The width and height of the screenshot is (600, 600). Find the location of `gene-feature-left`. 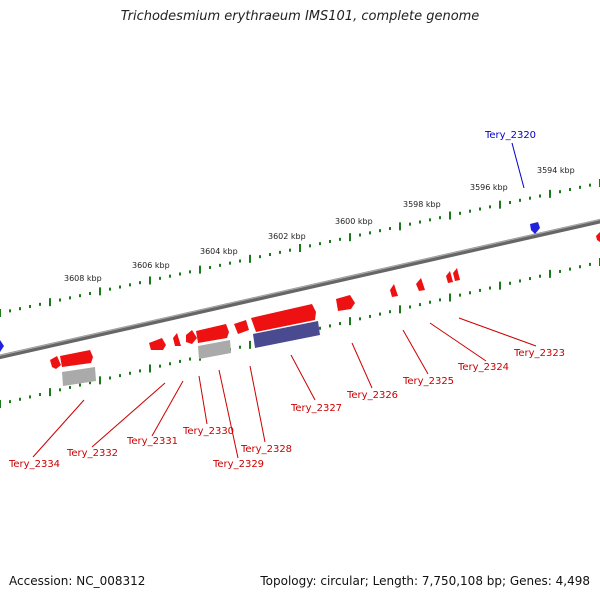

gene-feature-left is located at coordinates (55, 362).